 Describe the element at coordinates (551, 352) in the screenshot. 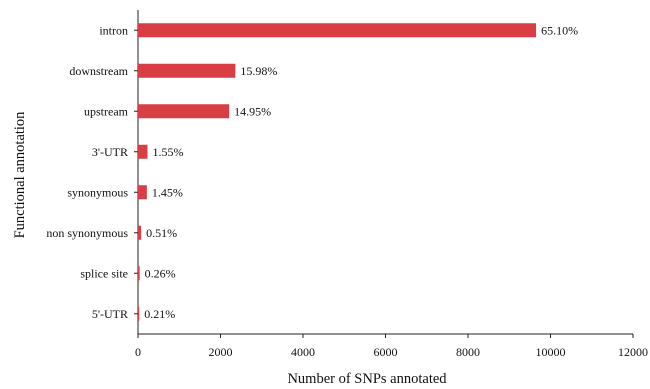

I see `x-tick-label: 10000` at that location.